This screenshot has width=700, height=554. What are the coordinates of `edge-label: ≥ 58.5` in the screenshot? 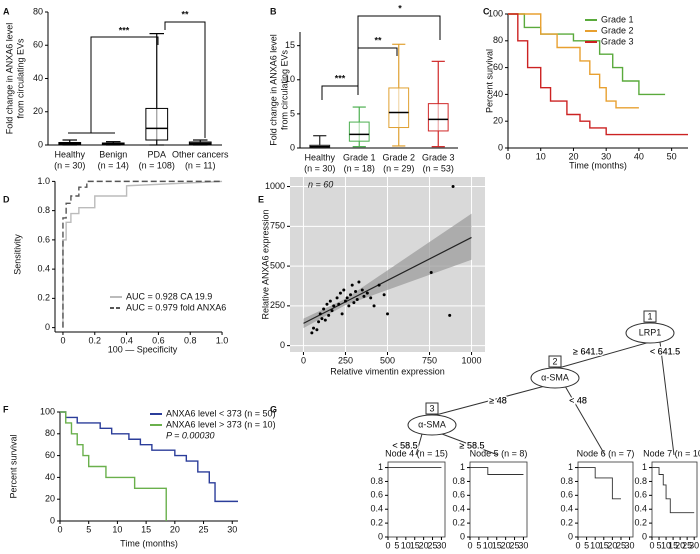 It's located at (472, 445).